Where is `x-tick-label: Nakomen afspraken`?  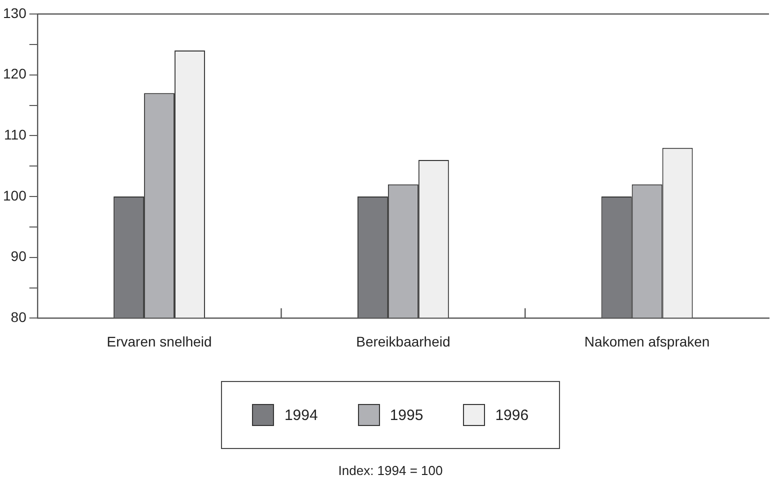 x-tick-label: Nakomen afspraken is located at coordinates (647, 341).